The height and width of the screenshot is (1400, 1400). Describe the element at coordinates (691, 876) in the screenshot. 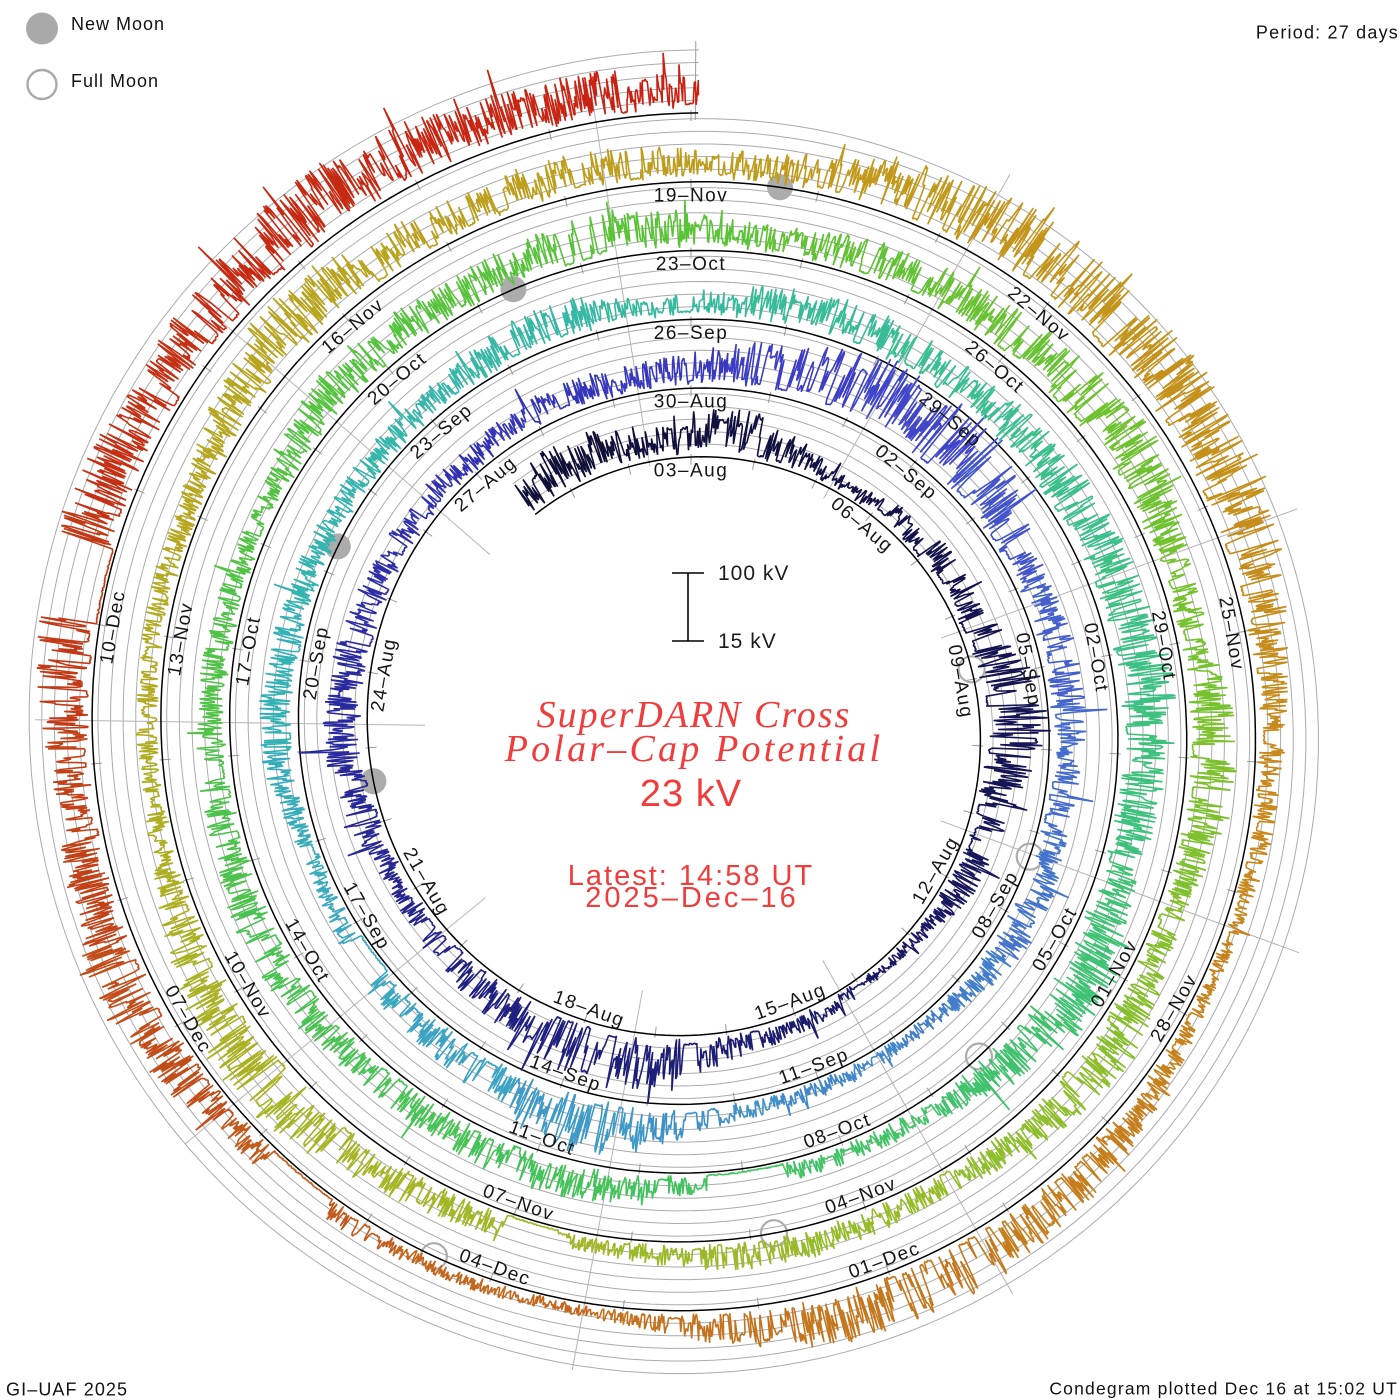

I see `svg-text: Latest: 14:58 UT` at that location.